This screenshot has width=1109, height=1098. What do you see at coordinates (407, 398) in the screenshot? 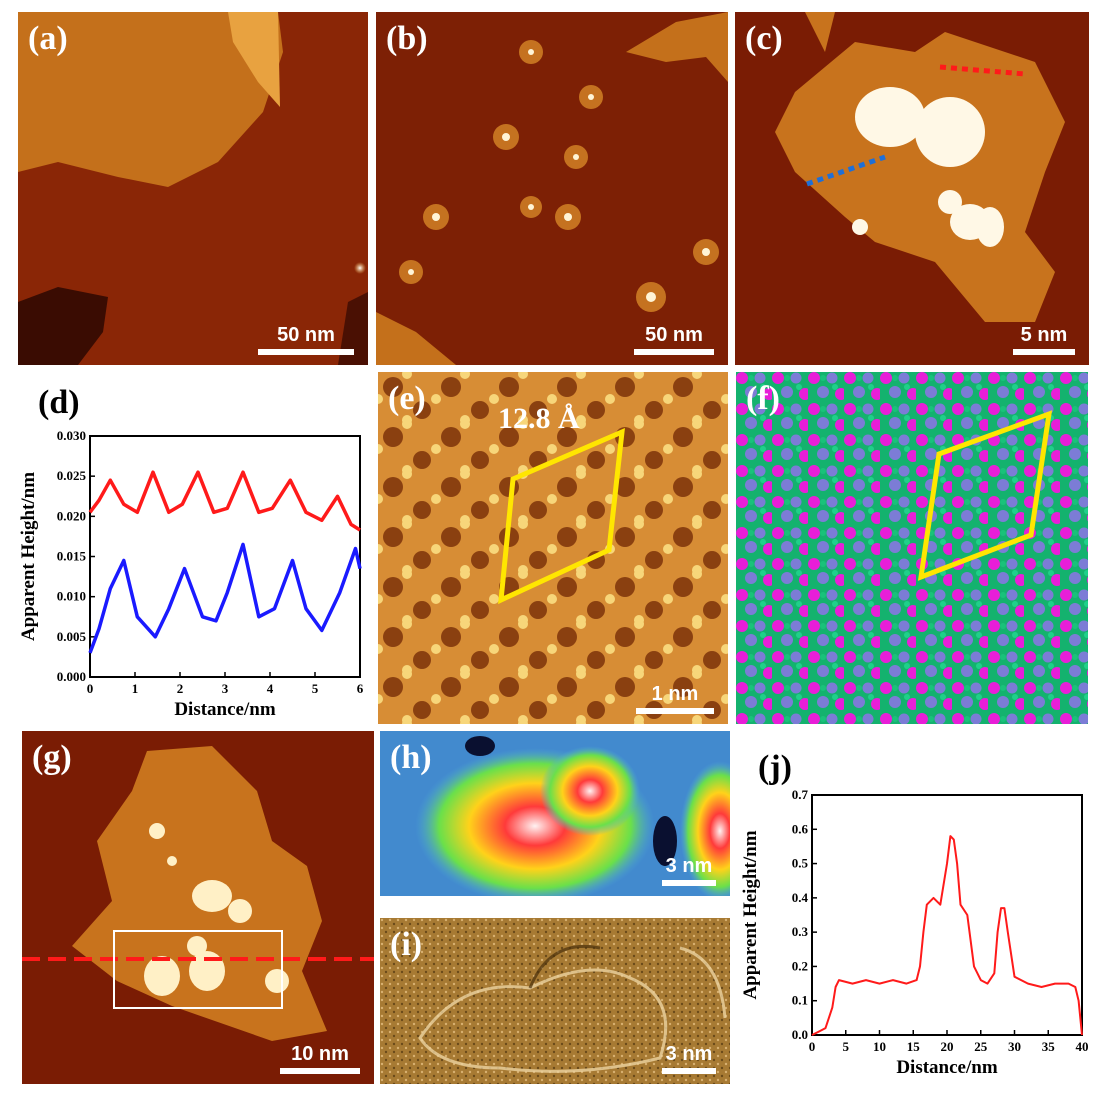
I see `panel-label-e: (e)` at bounding box center [407, 398].